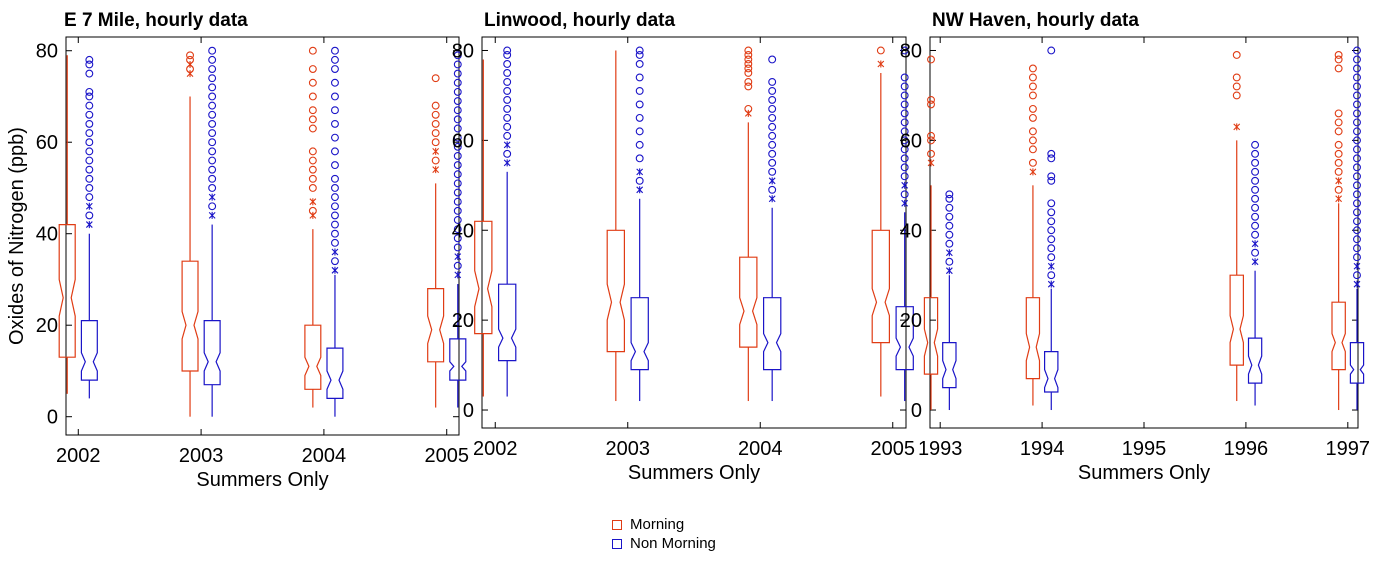 The width and height of the screenshot is (1378, 563). What do you see at coordinates (1255, 273) in the screenshot?
I see `box-1-1996` at bounding box center [1255, 273].